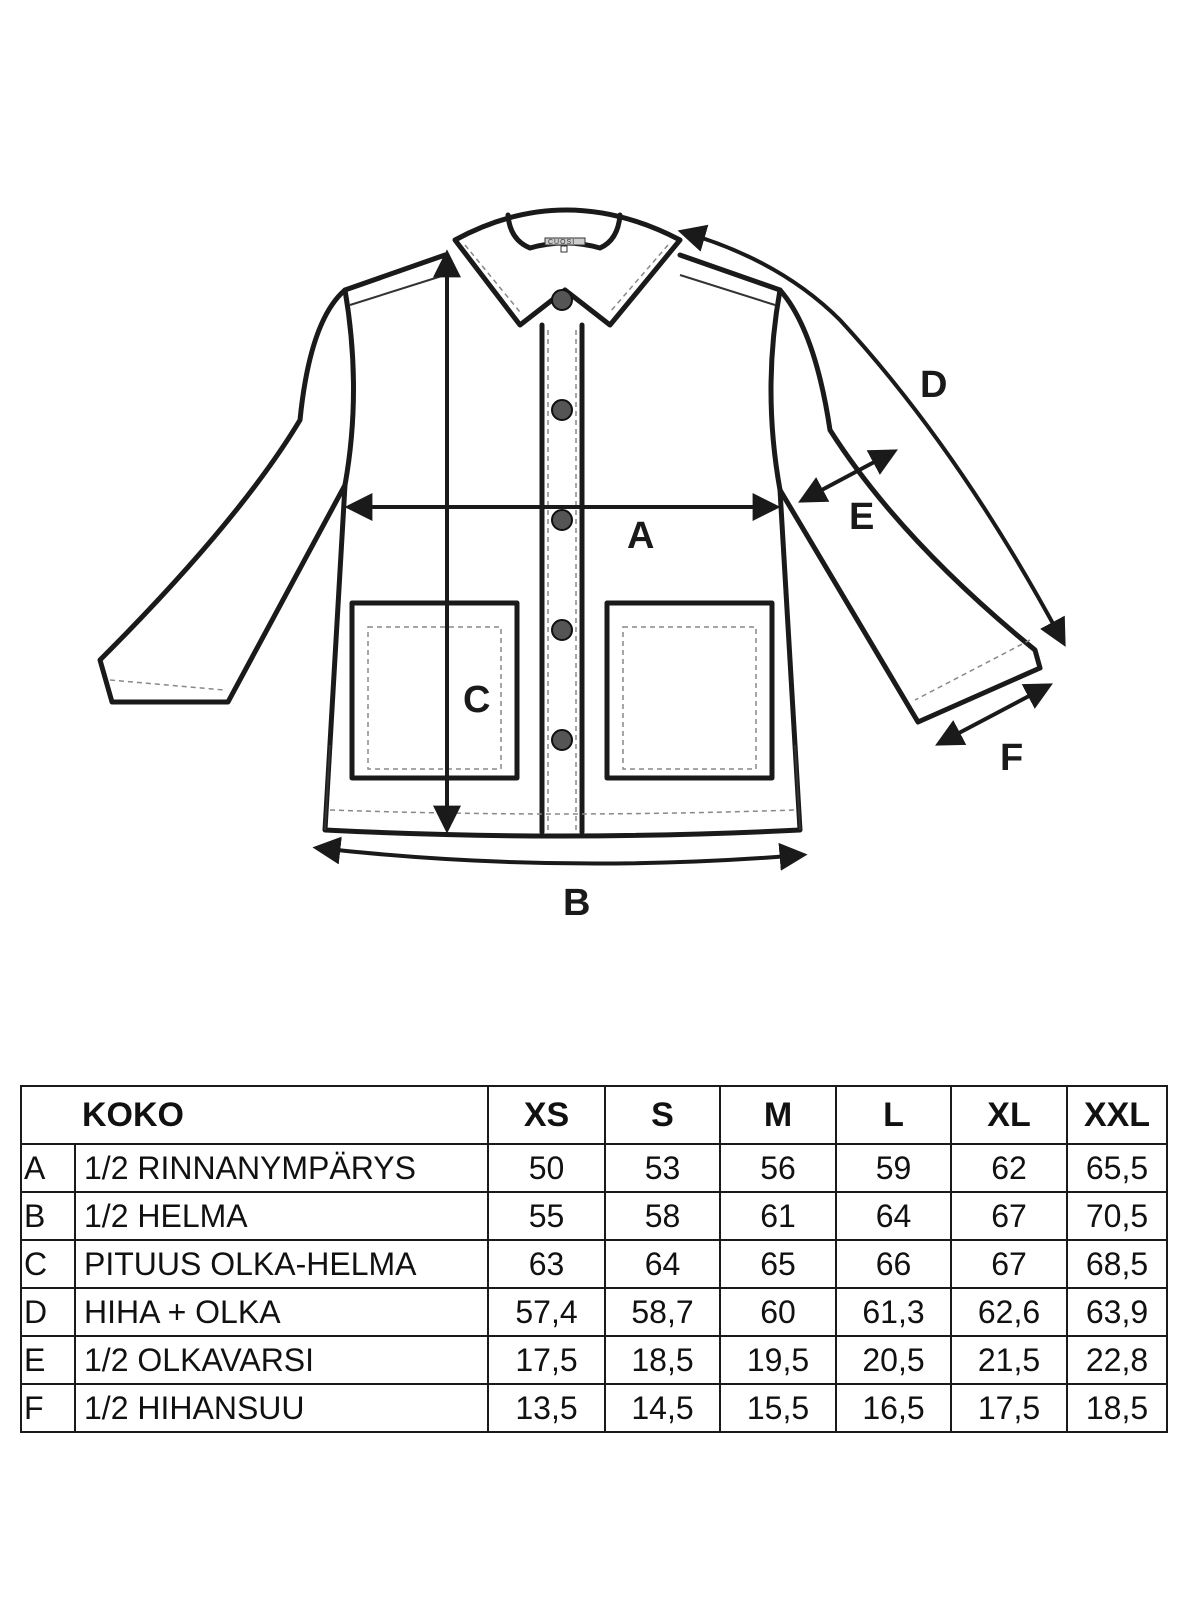  I want to click on measurement-value: 13,5, so click(546, 1408).